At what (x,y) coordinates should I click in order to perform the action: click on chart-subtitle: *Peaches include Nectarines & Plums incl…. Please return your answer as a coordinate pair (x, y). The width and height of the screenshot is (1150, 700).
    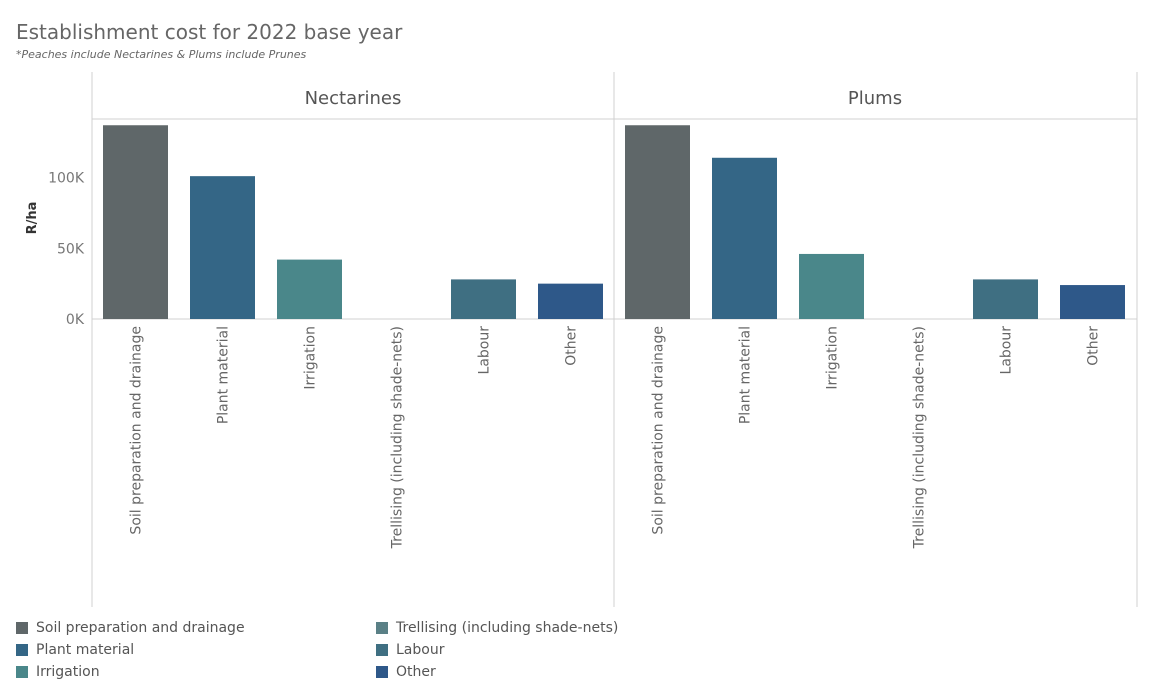
    Looking at the image, I should click on (161, 54).